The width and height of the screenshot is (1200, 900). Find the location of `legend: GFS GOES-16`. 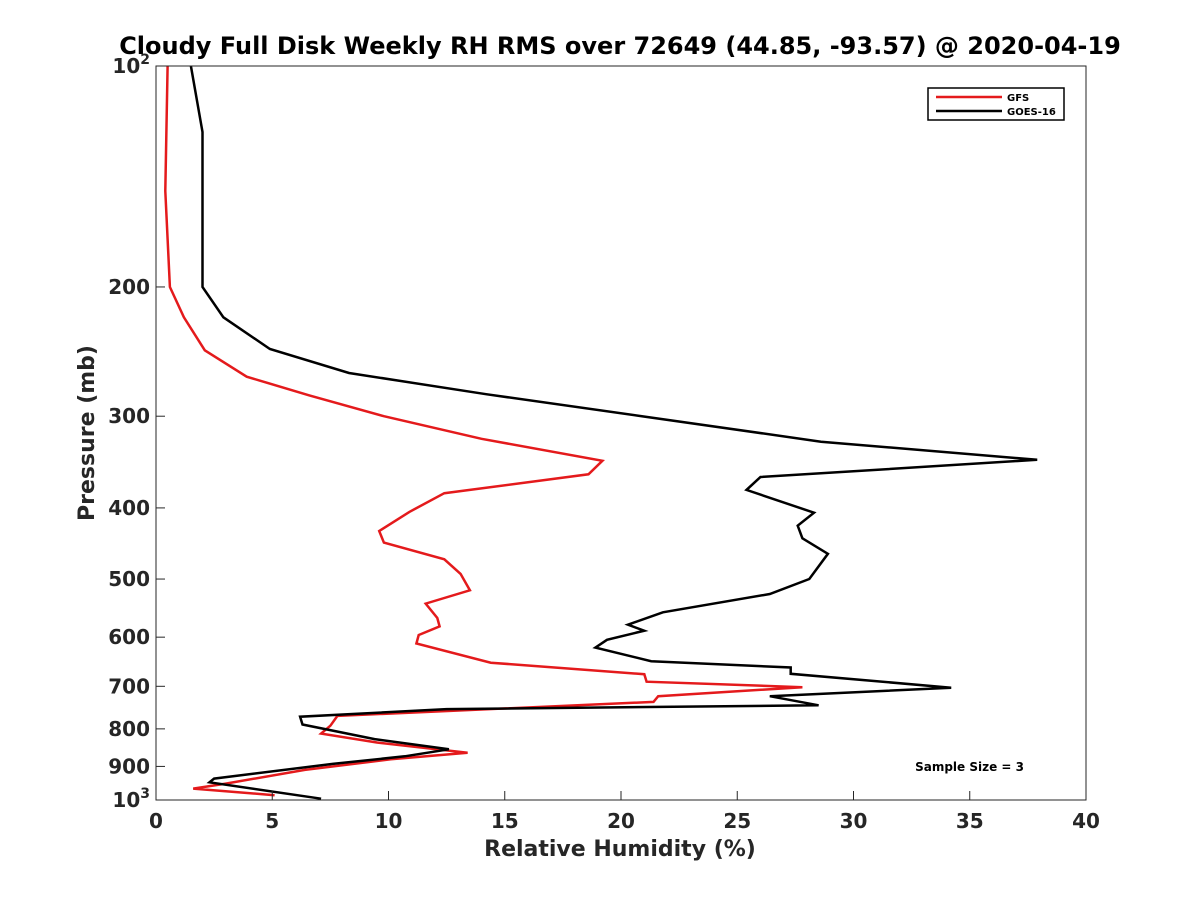

legend: GFS GOES-16 is located at coordinates (996, 104).